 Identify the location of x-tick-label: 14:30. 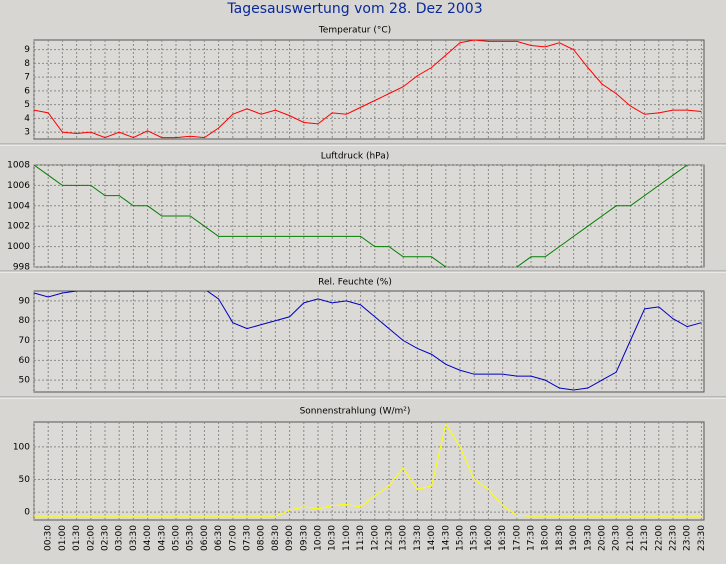
(446, 538).